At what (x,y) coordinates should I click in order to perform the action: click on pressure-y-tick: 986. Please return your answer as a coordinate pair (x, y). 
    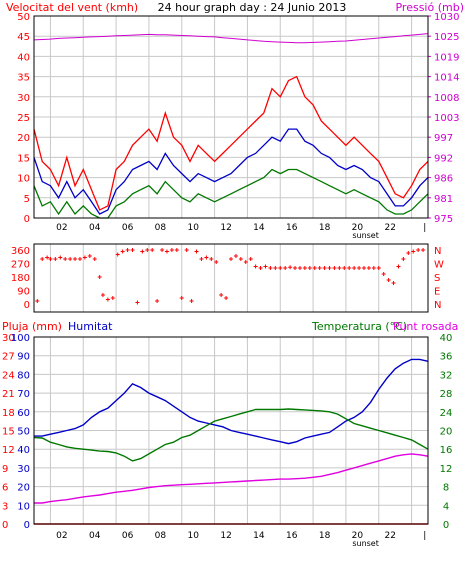
    Looking at the image, I should click on (443, 179).